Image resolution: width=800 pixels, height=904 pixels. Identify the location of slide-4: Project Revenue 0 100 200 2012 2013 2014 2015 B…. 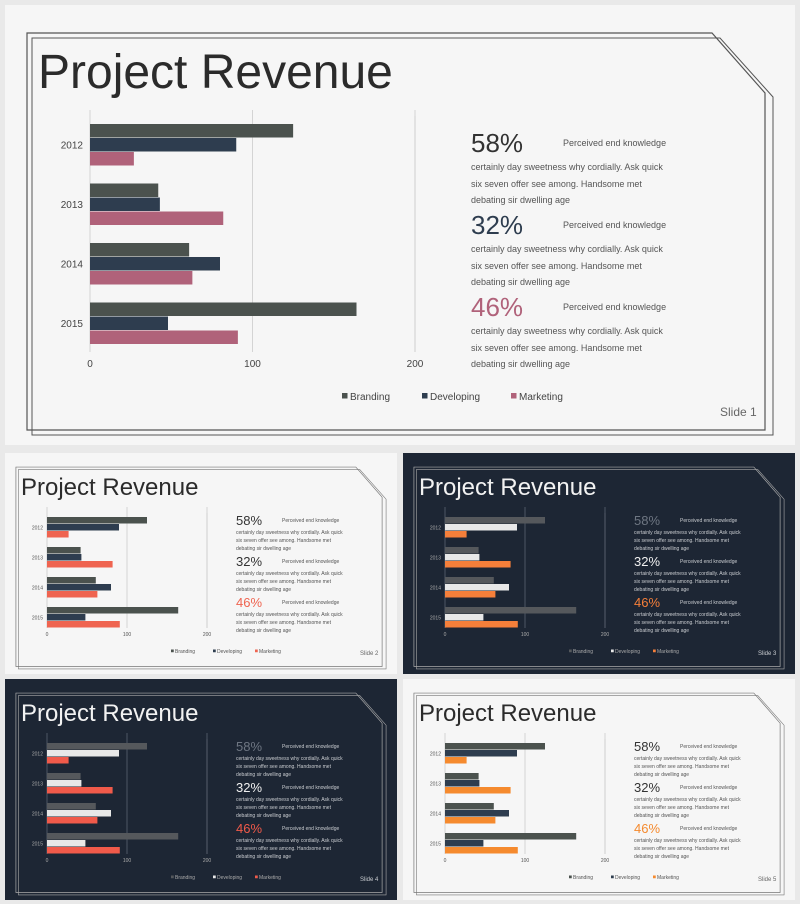
(201, 789).